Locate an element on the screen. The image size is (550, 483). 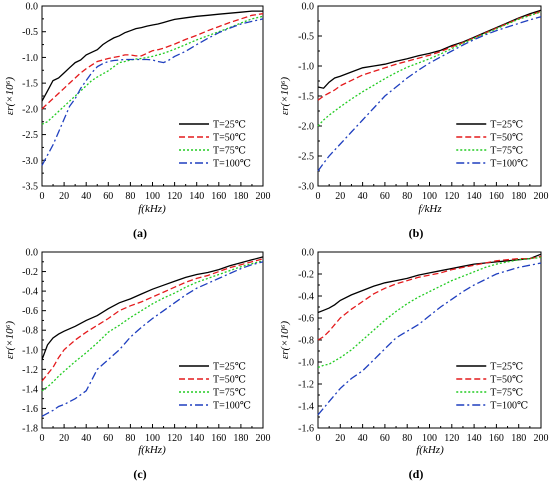
y-tick-label: -0.4 is located at coordinates (30, 292).